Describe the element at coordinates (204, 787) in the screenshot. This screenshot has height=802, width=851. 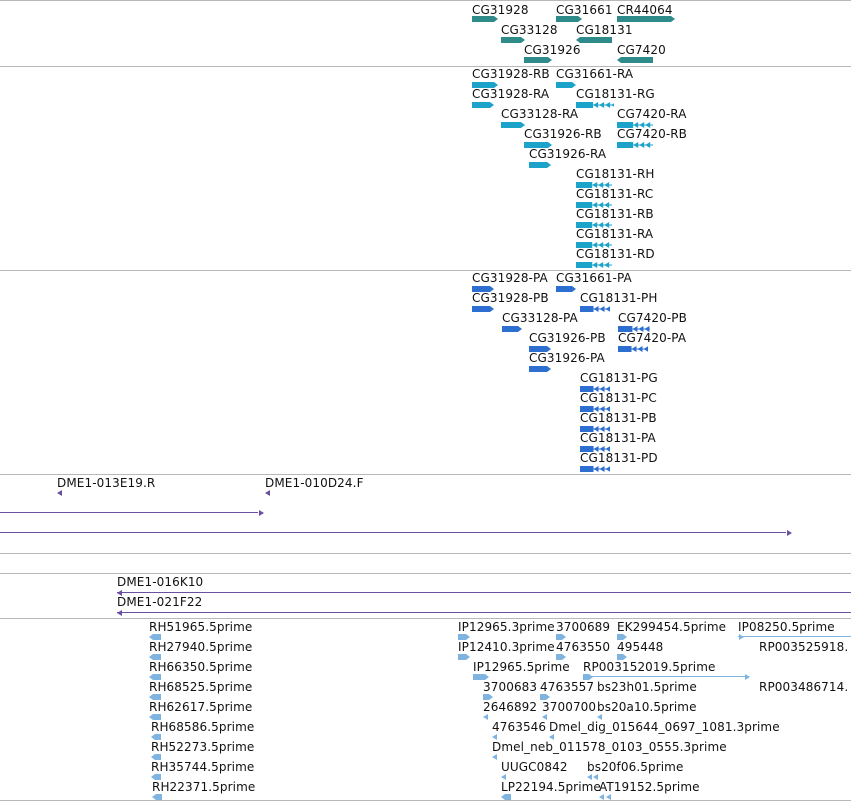
I see `feature-label: RH22371.5prime` at that location.